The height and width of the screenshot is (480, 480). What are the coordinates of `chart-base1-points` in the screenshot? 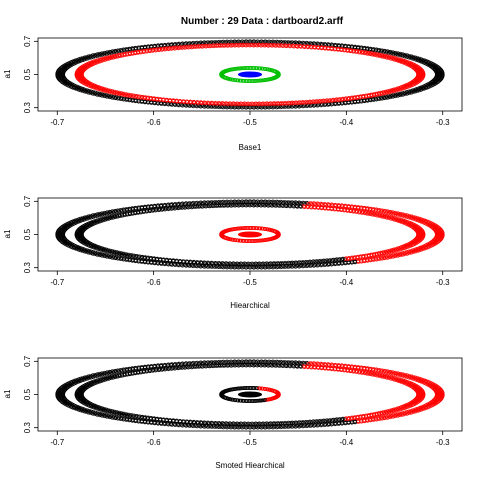 It's located at (250, 74).